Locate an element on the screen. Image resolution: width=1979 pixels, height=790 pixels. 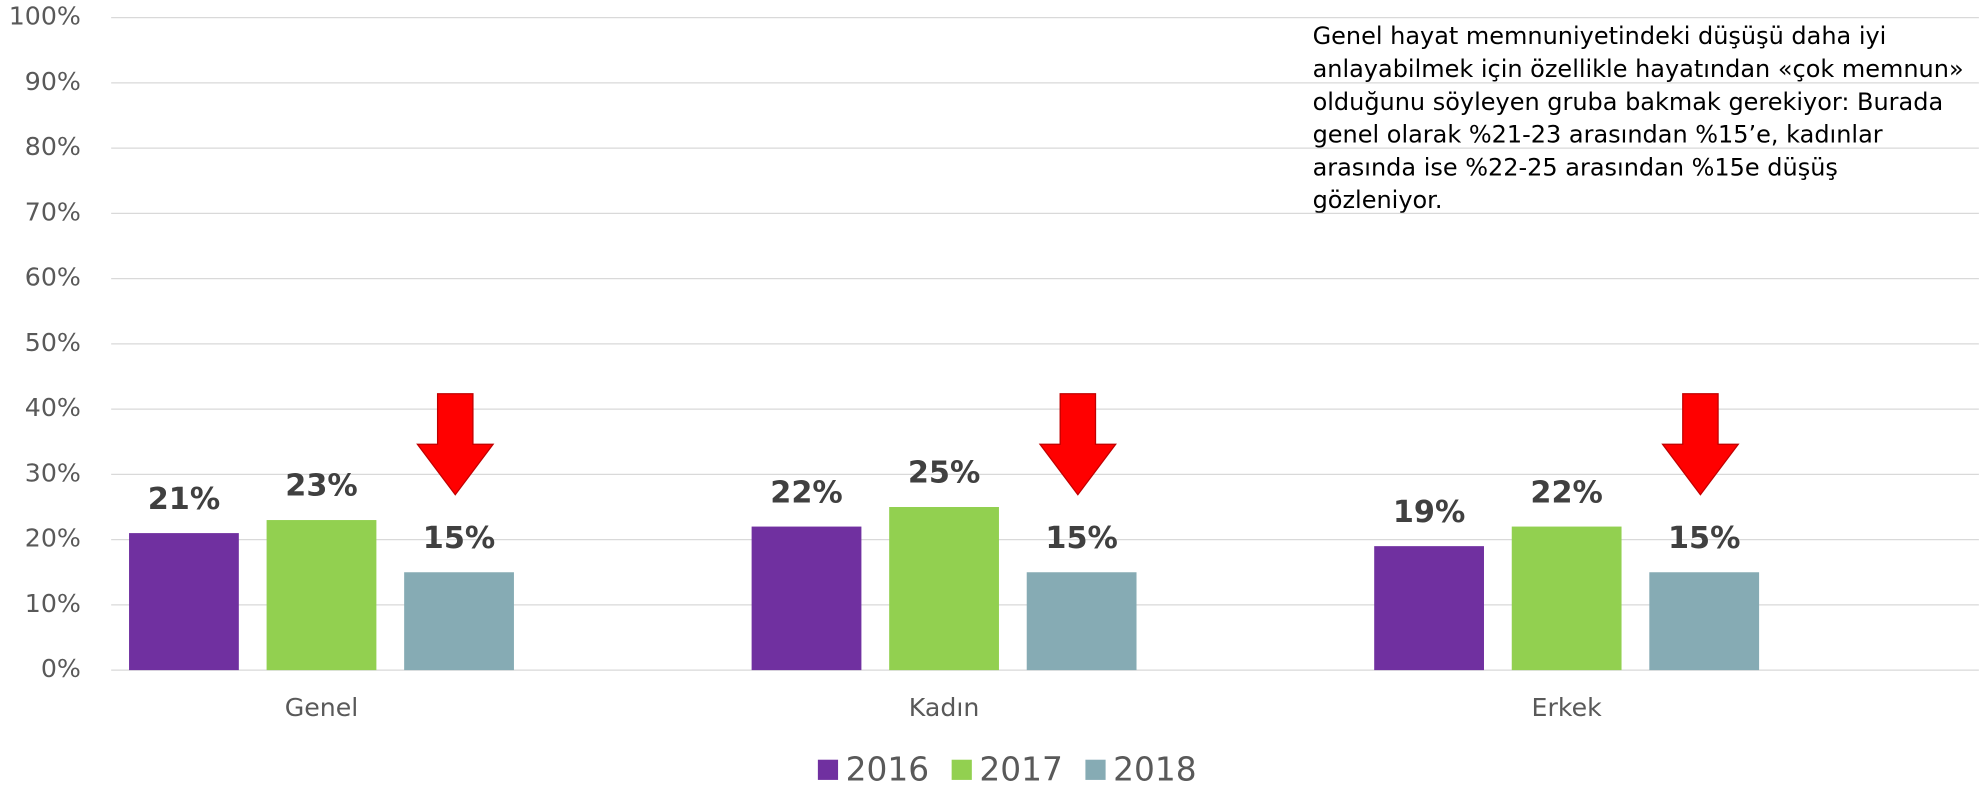
y-tick-label: 30% is located at coordinates (53, 472).